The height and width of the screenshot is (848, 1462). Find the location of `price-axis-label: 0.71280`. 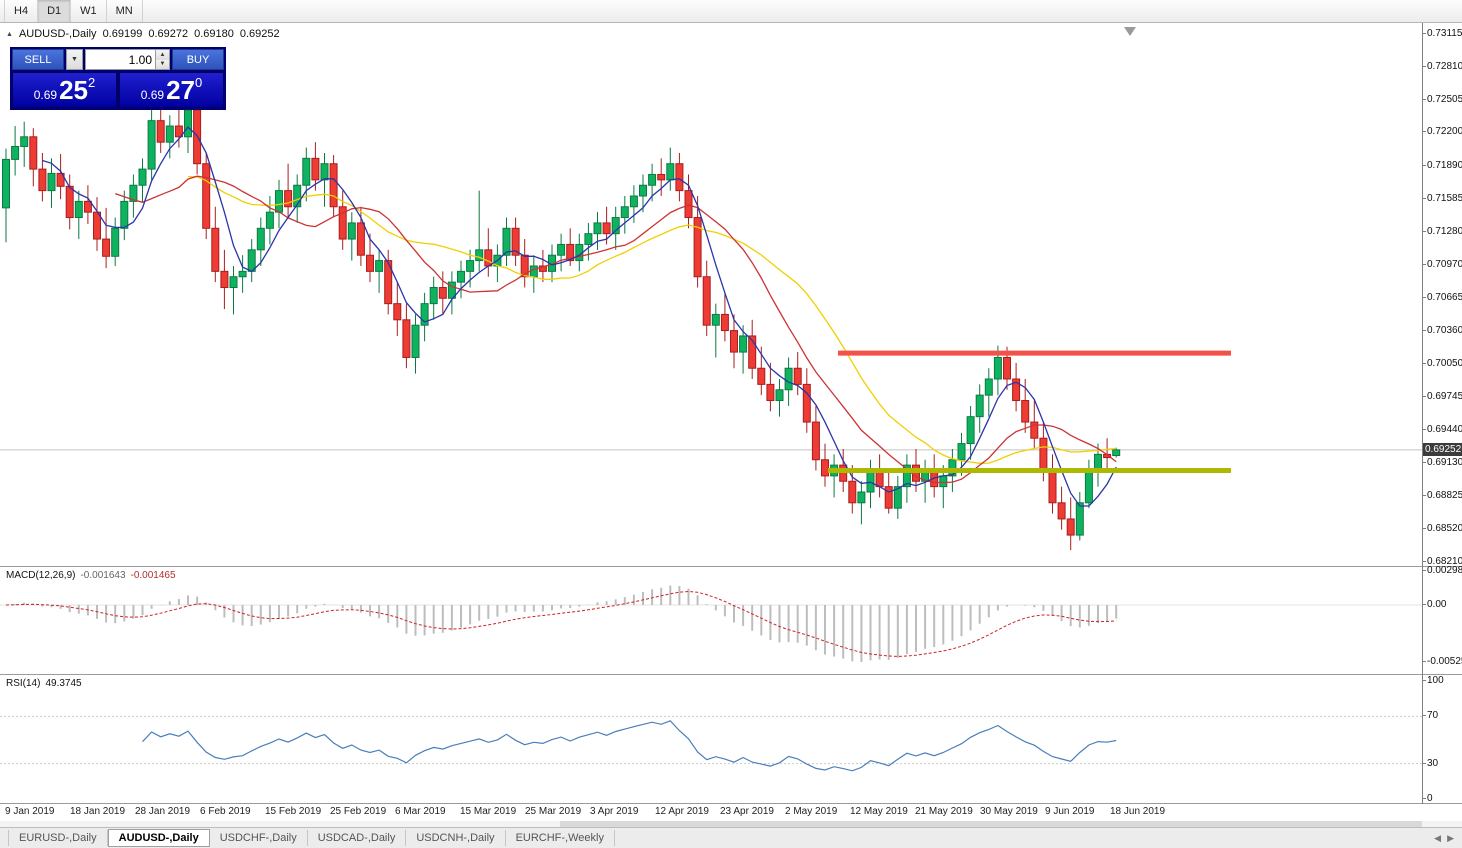

price-axis-label: 0.71280 is located at coordinates (1442, 231).